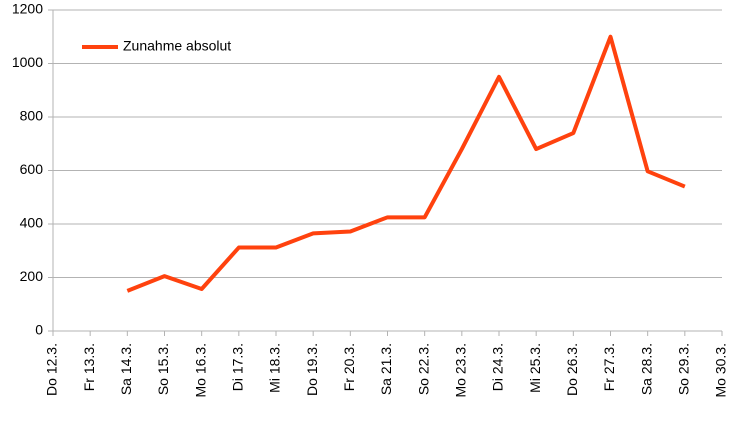 The image size is (756, 425). What do you see at coordinates (349, 367) in the screenshot?
I see `x-tick-label: Fr 20.3.` at bounding box center [349, 367].